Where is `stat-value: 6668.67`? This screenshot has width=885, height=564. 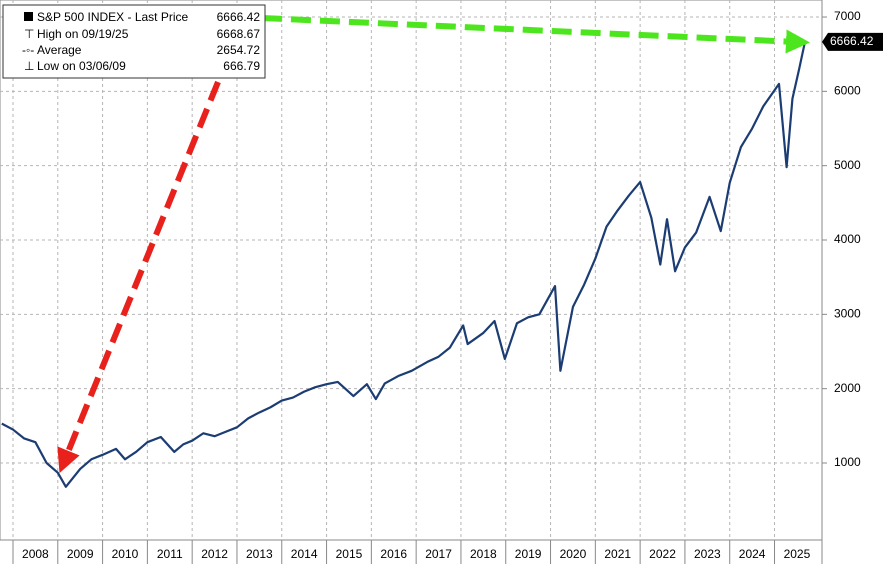 stat-value: 6668.67 is located at coordinates (239, 34).